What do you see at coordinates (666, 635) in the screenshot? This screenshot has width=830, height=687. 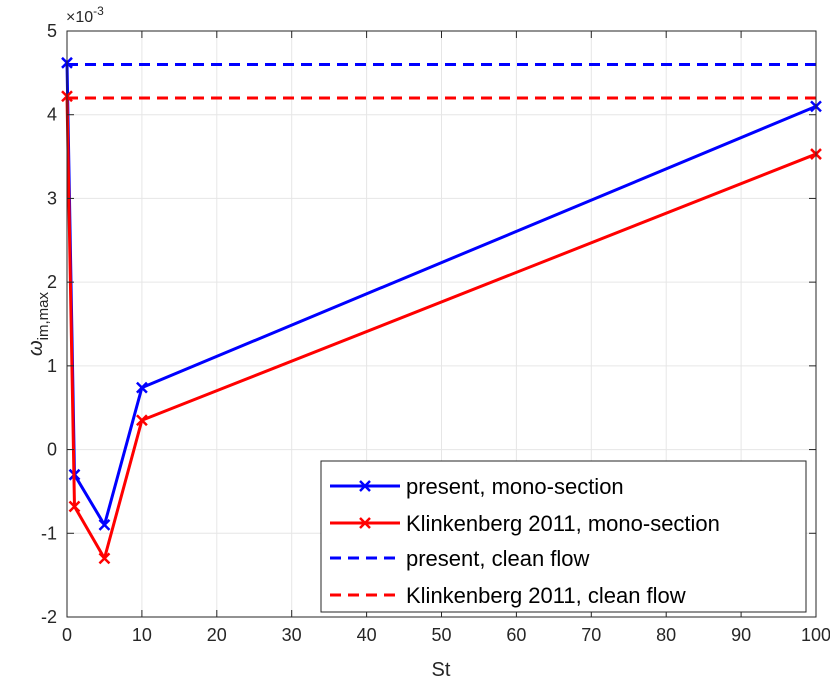 I see `x-tick-label: 80` at bounding box center [666, 635].